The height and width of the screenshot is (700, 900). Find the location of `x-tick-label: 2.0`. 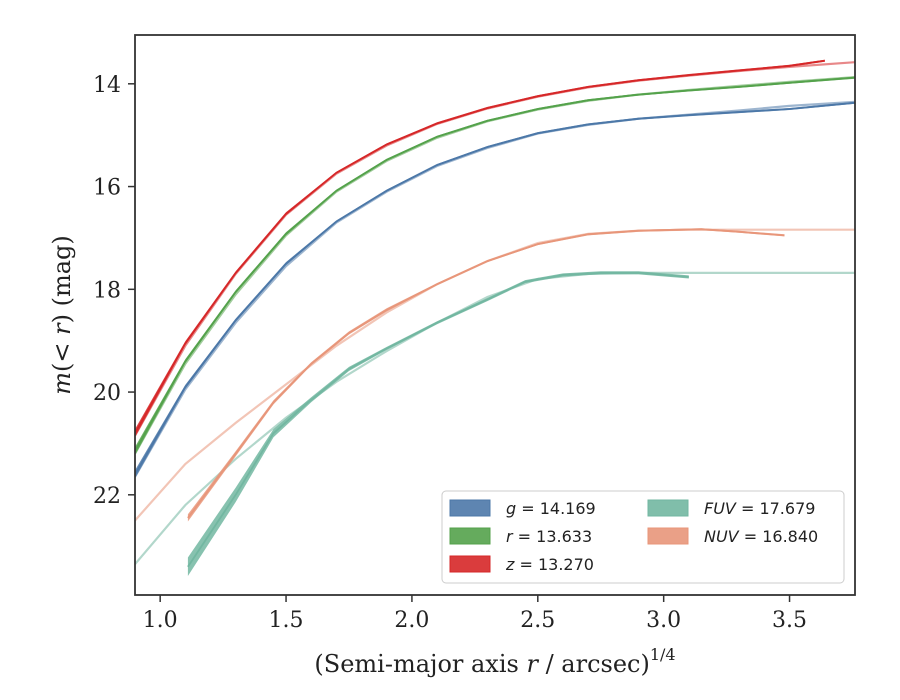

x-tick-label: 2.0 is located at coordinates (411, 620).